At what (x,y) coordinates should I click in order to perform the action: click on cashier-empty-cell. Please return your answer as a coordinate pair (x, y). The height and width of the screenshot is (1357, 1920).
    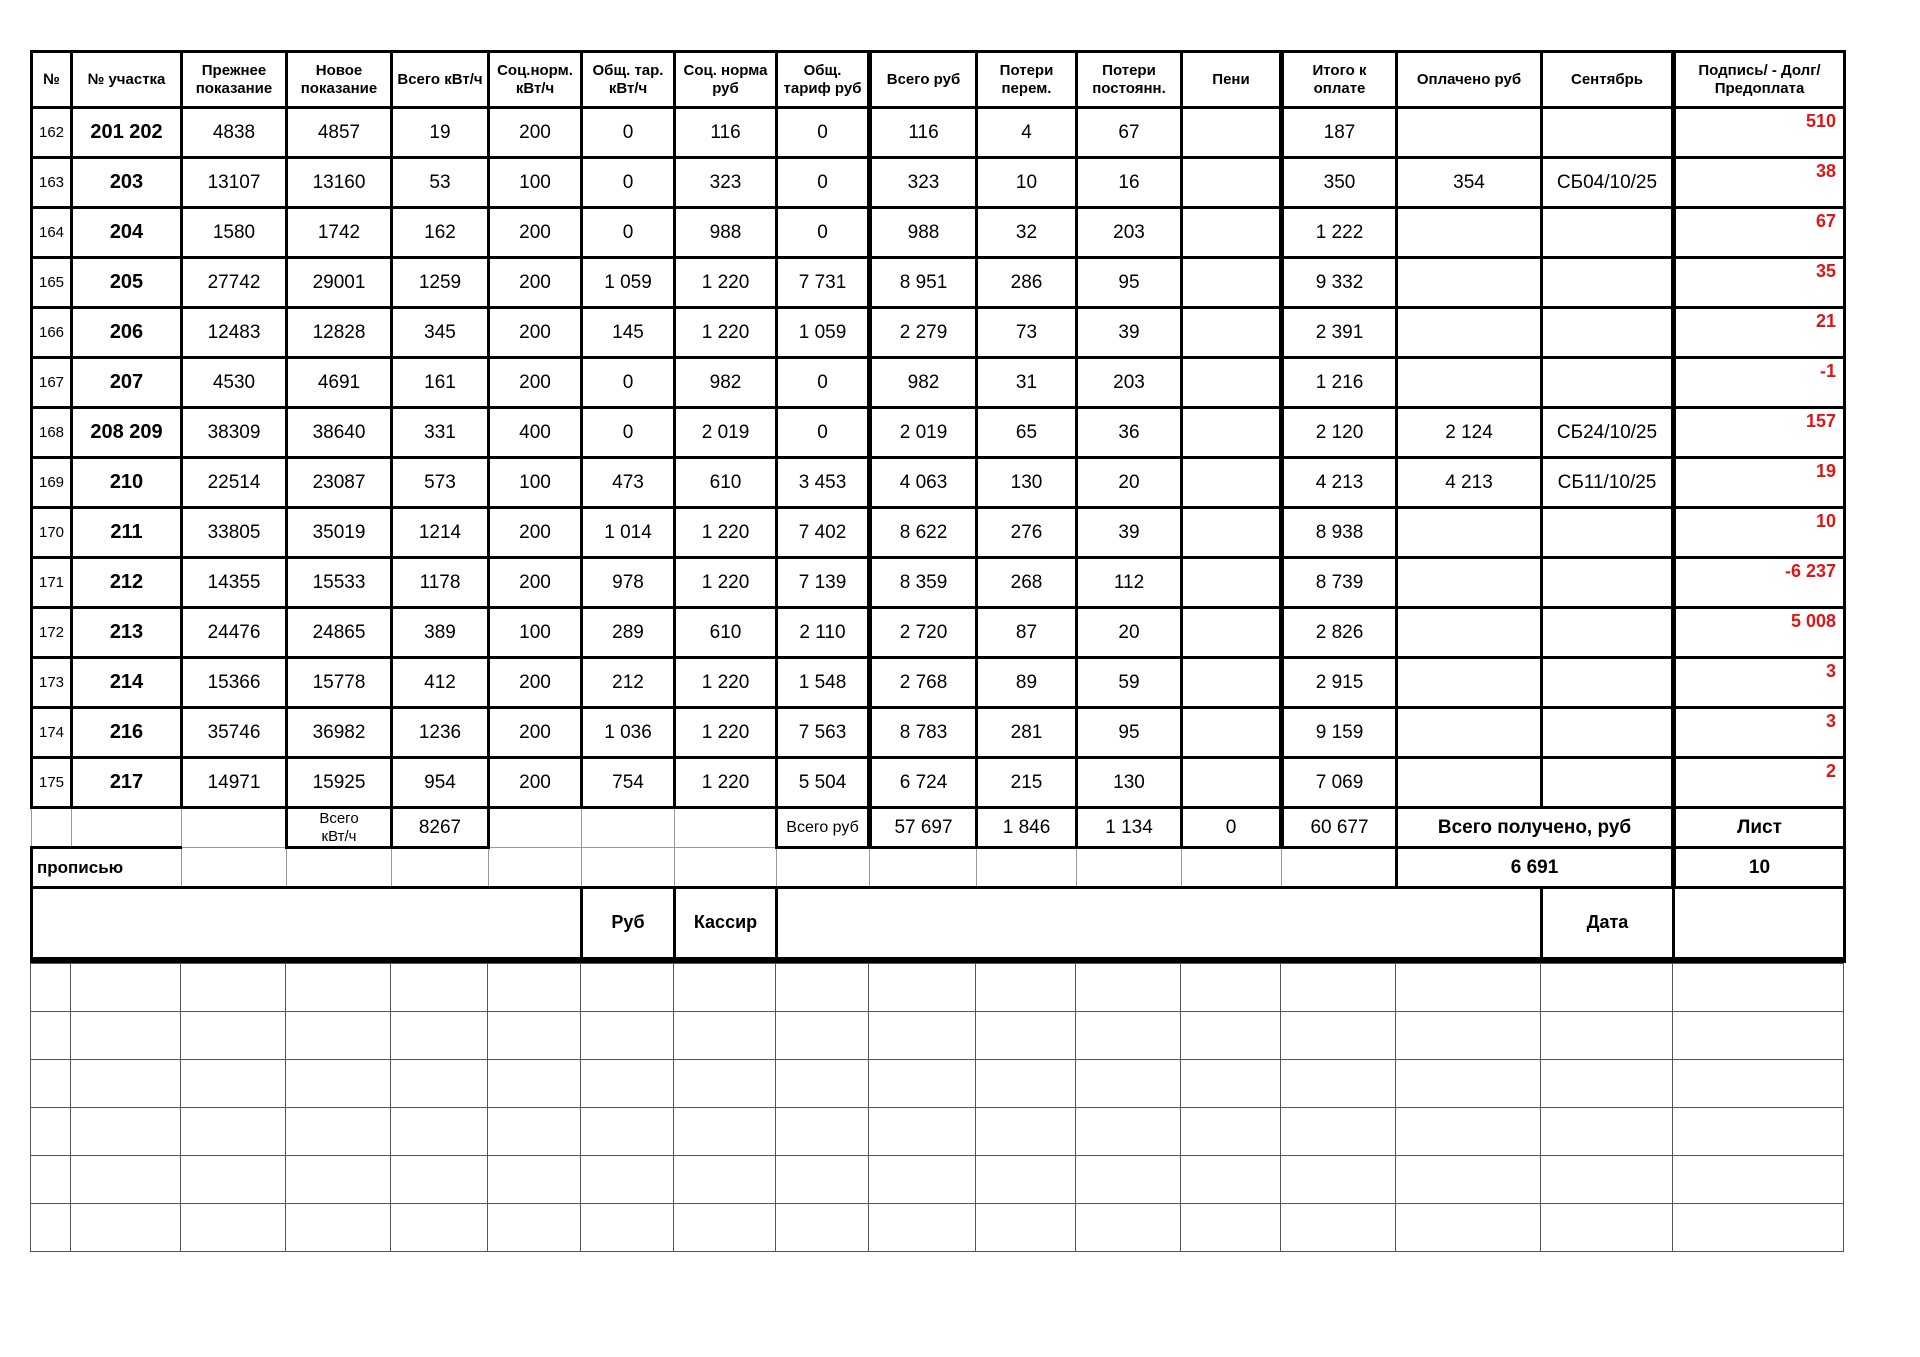
    Looking at the image, I should click on (1759, 924).